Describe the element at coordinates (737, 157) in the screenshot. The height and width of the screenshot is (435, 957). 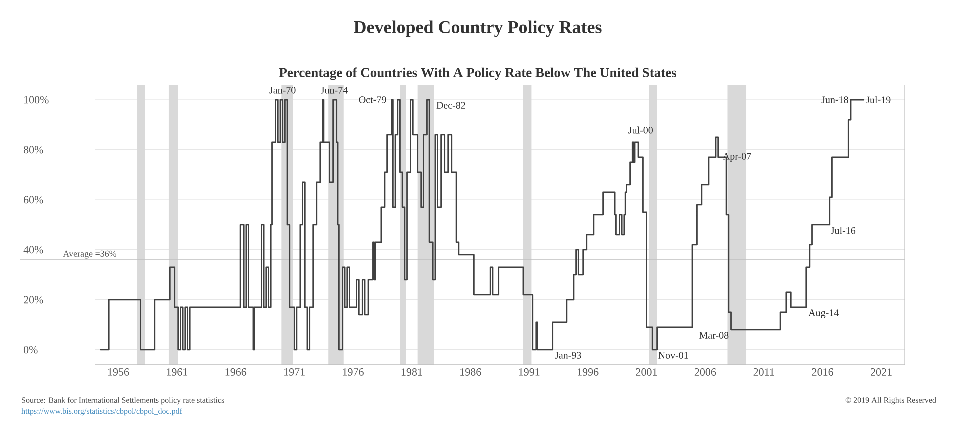
I see `annotation: Apr-07` at that location.